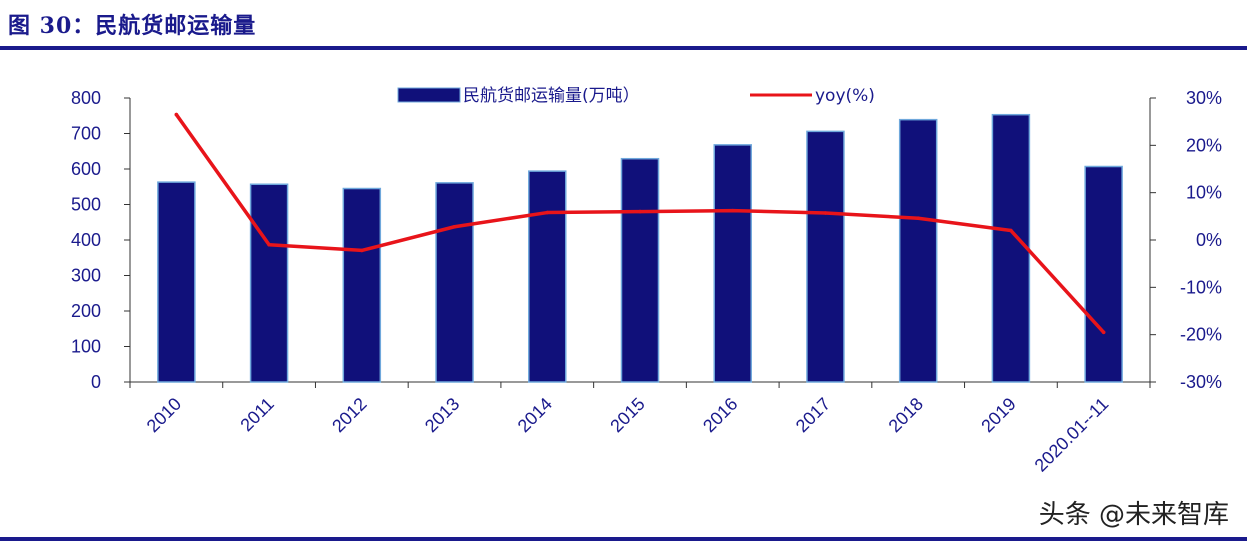  What do you see at coordinates (164, 415) in the screenshot?
I see `x-tick-label: 2010` at bounding box center [164, 415].